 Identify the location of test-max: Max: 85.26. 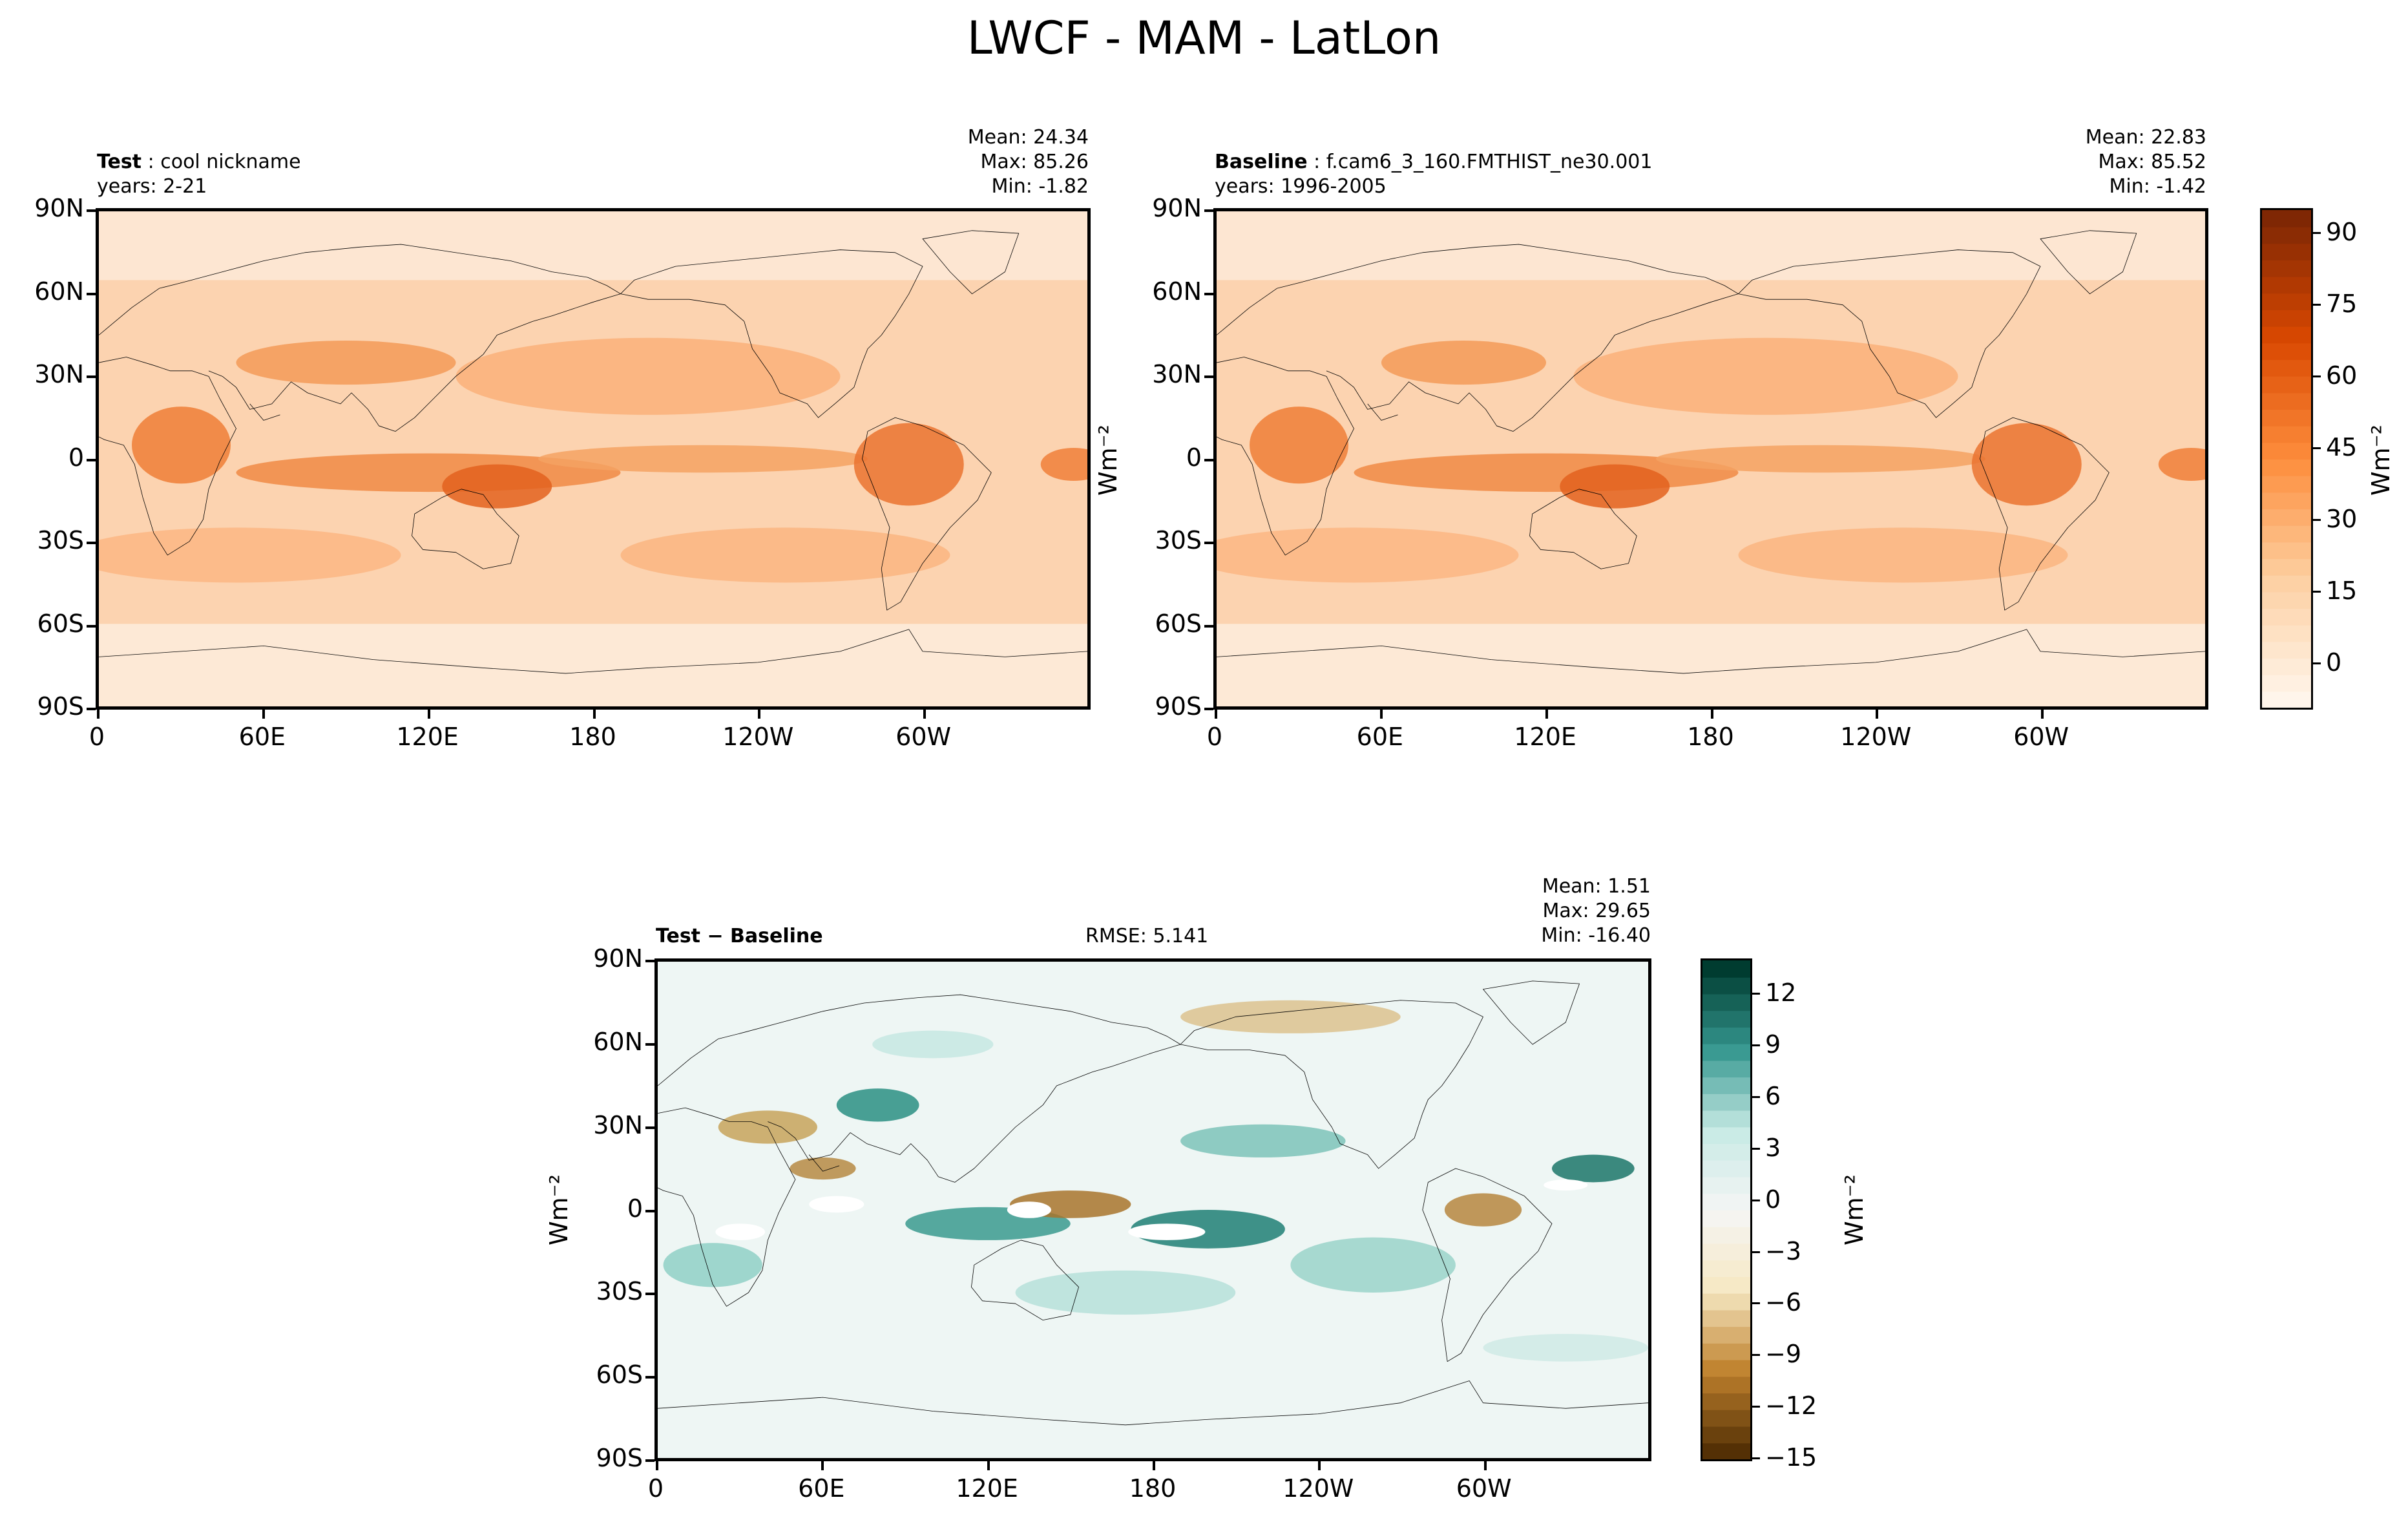
(1035, 162).